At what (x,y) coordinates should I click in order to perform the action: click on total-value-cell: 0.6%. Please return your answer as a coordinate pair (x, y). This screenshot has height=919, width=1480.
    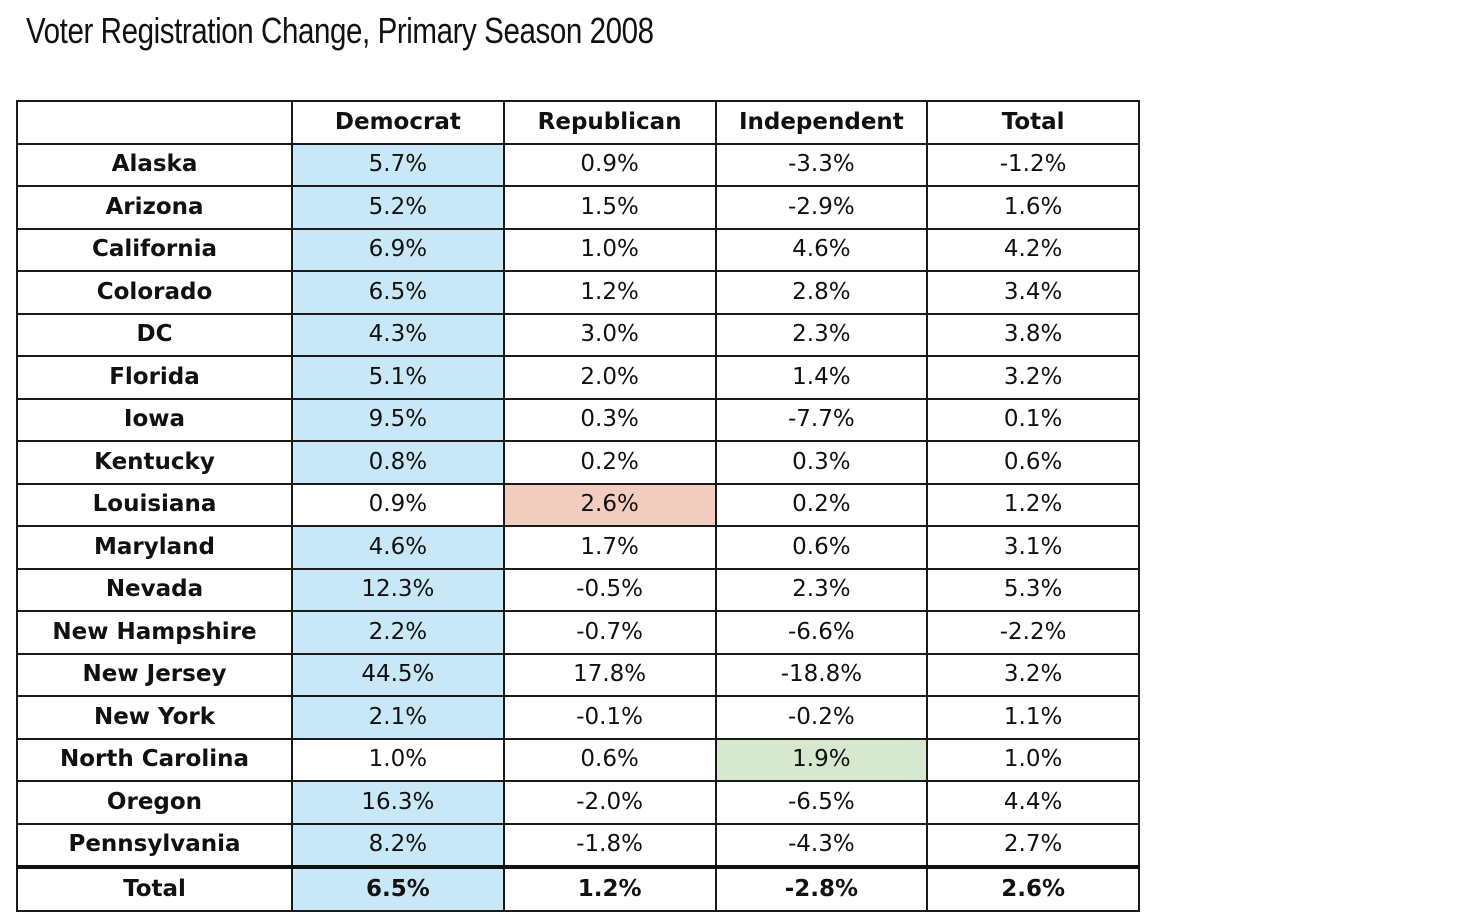
    Looking at the image, I should click on (1033, 462).